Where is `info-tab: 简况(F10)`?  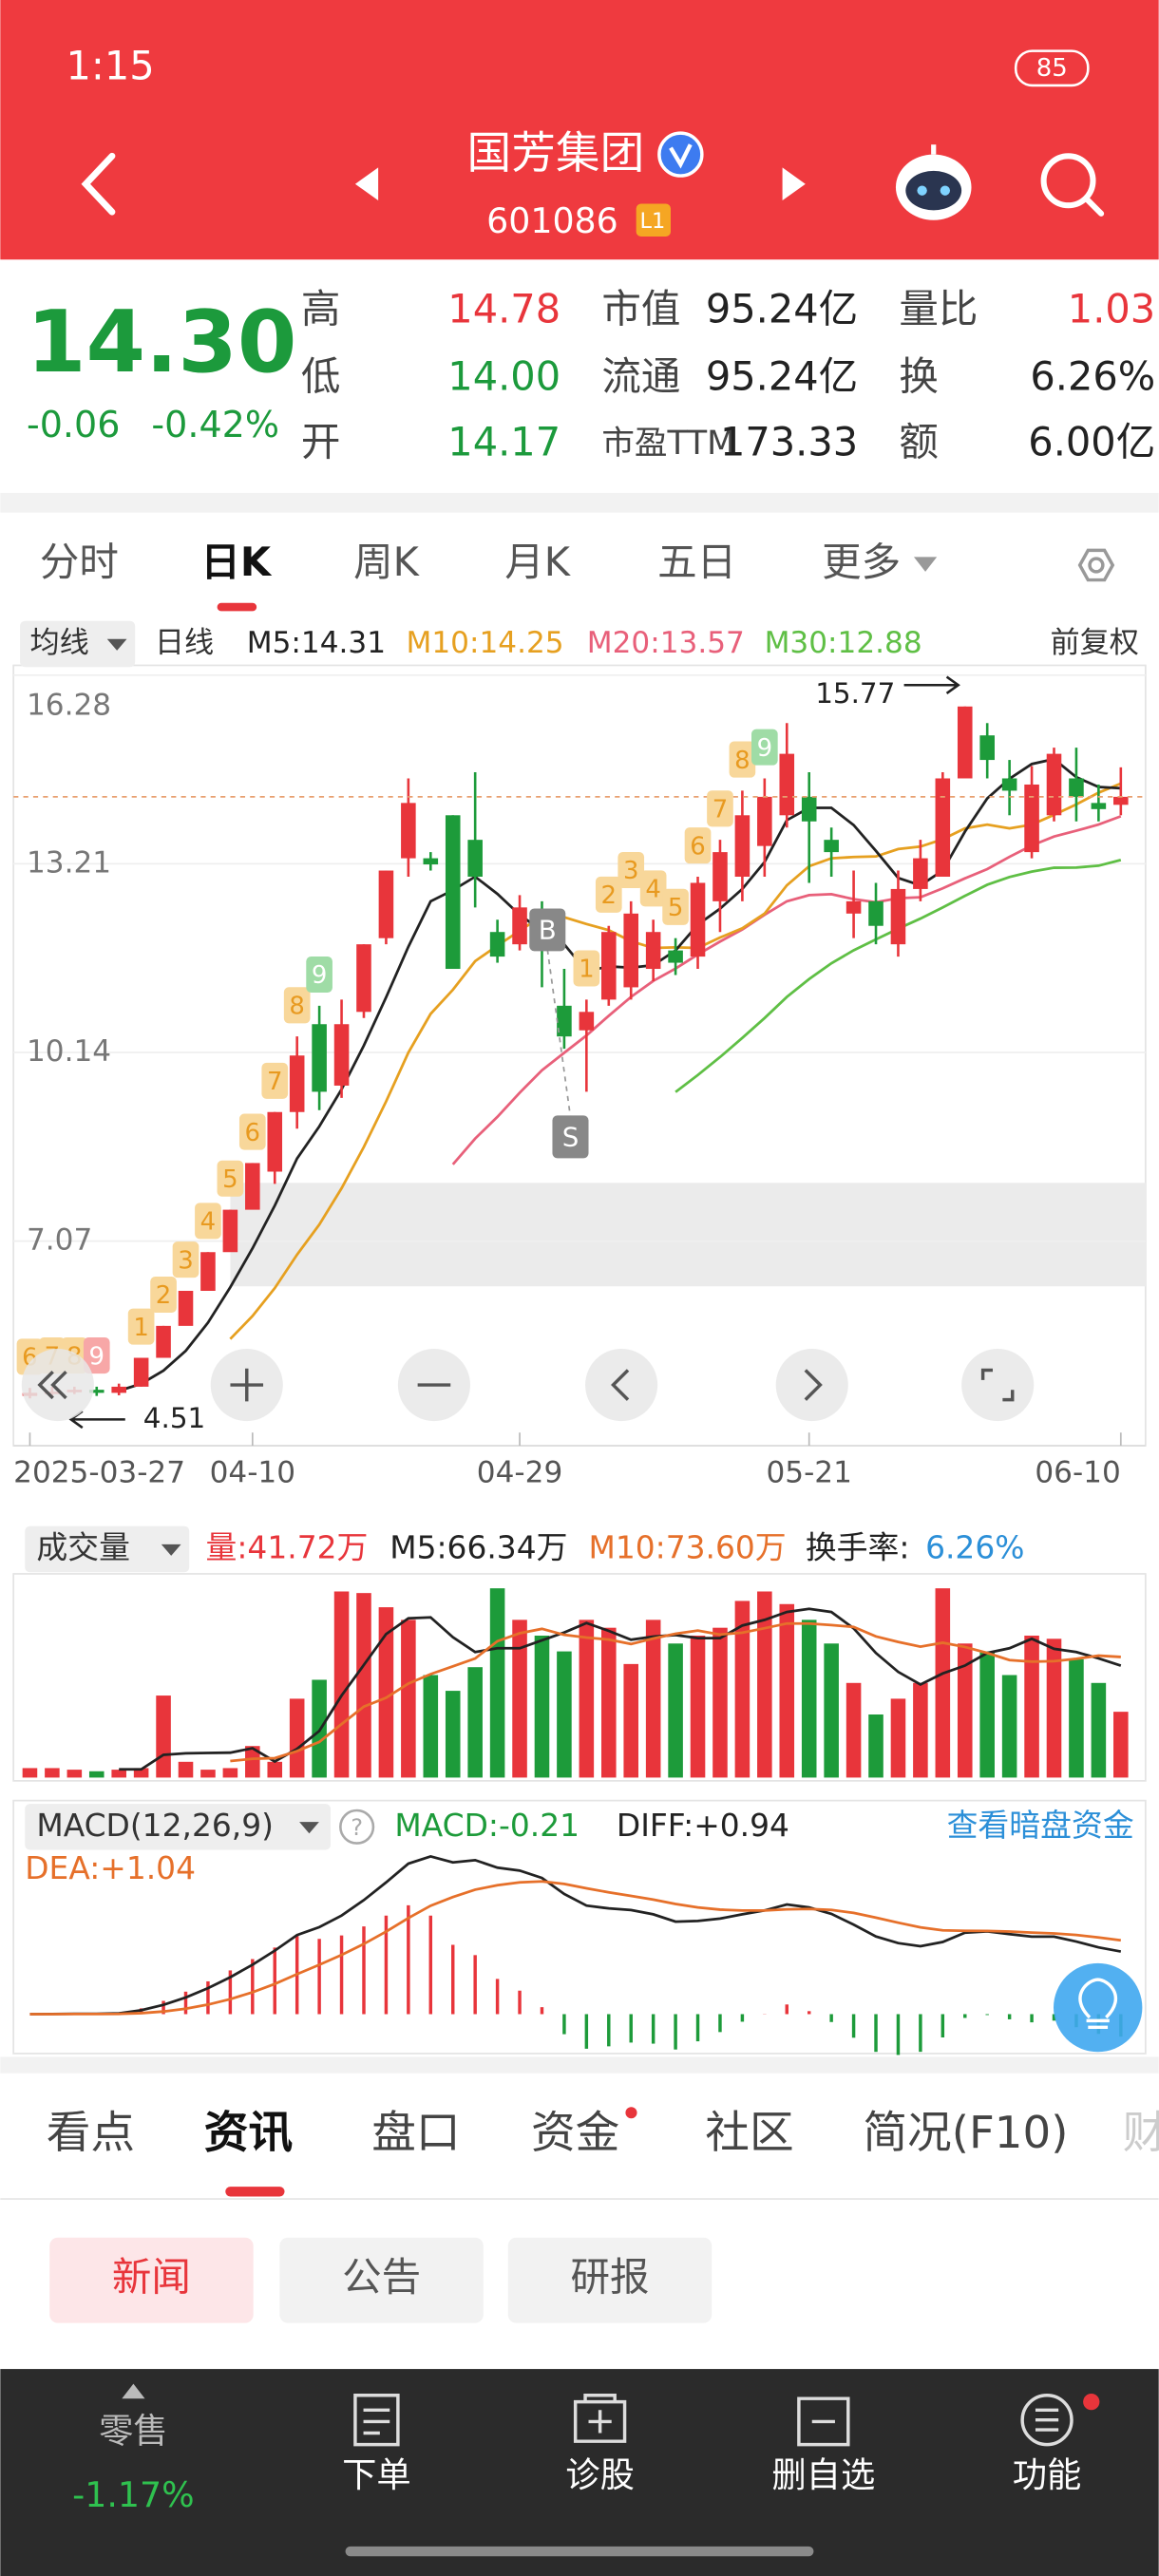
info-tab: 简况(F10) is located at coordinates (965, 2133).